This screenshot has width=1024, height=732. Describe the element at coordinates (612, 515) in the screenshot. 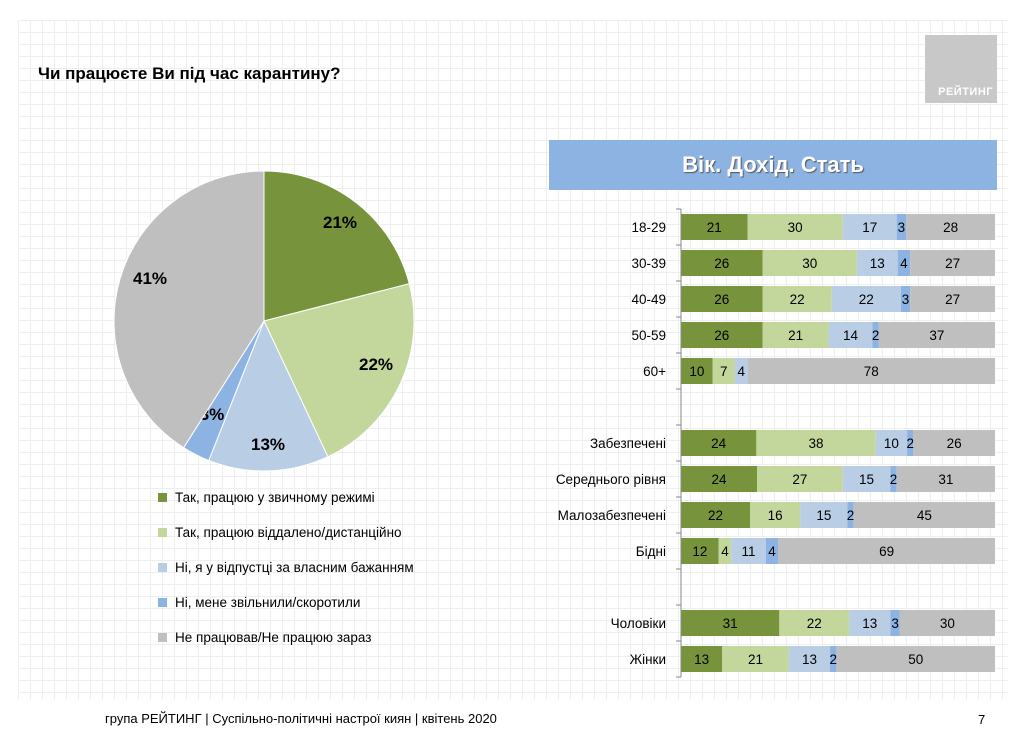

I see `bar-category-label: Малозабезпечені` at that location.